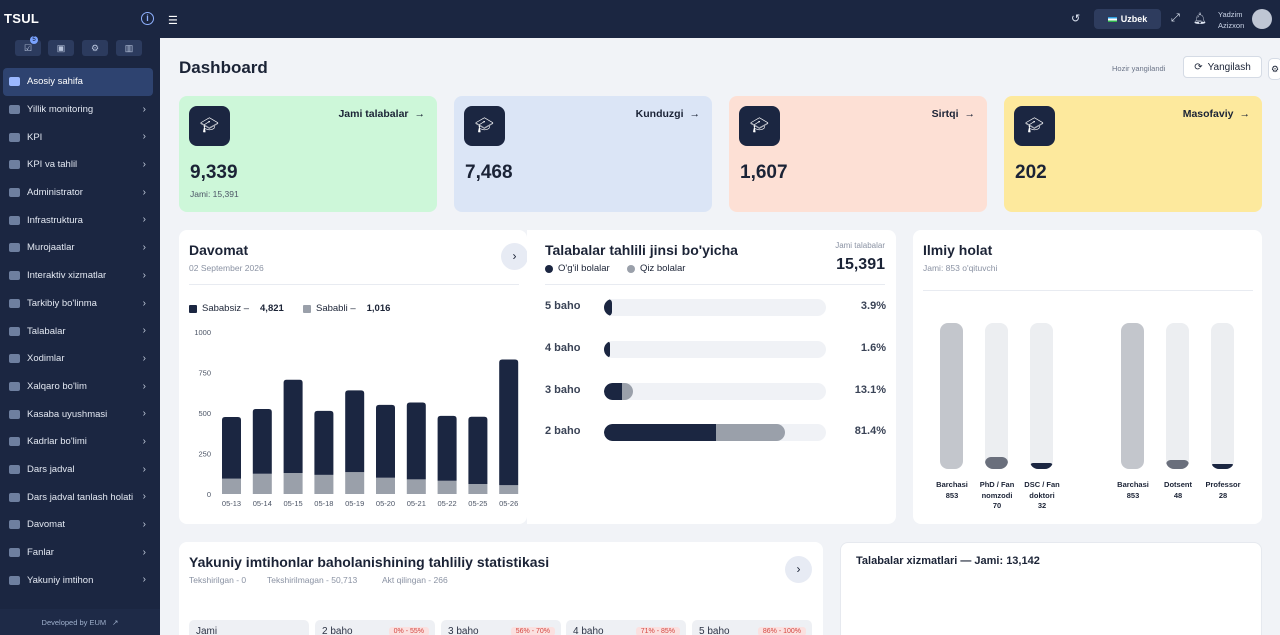  What do you see at coordinates (668, 114) in the screenshot?
I see `stat-card-title: Kunduzgi →` at bounding box center [668, 114].